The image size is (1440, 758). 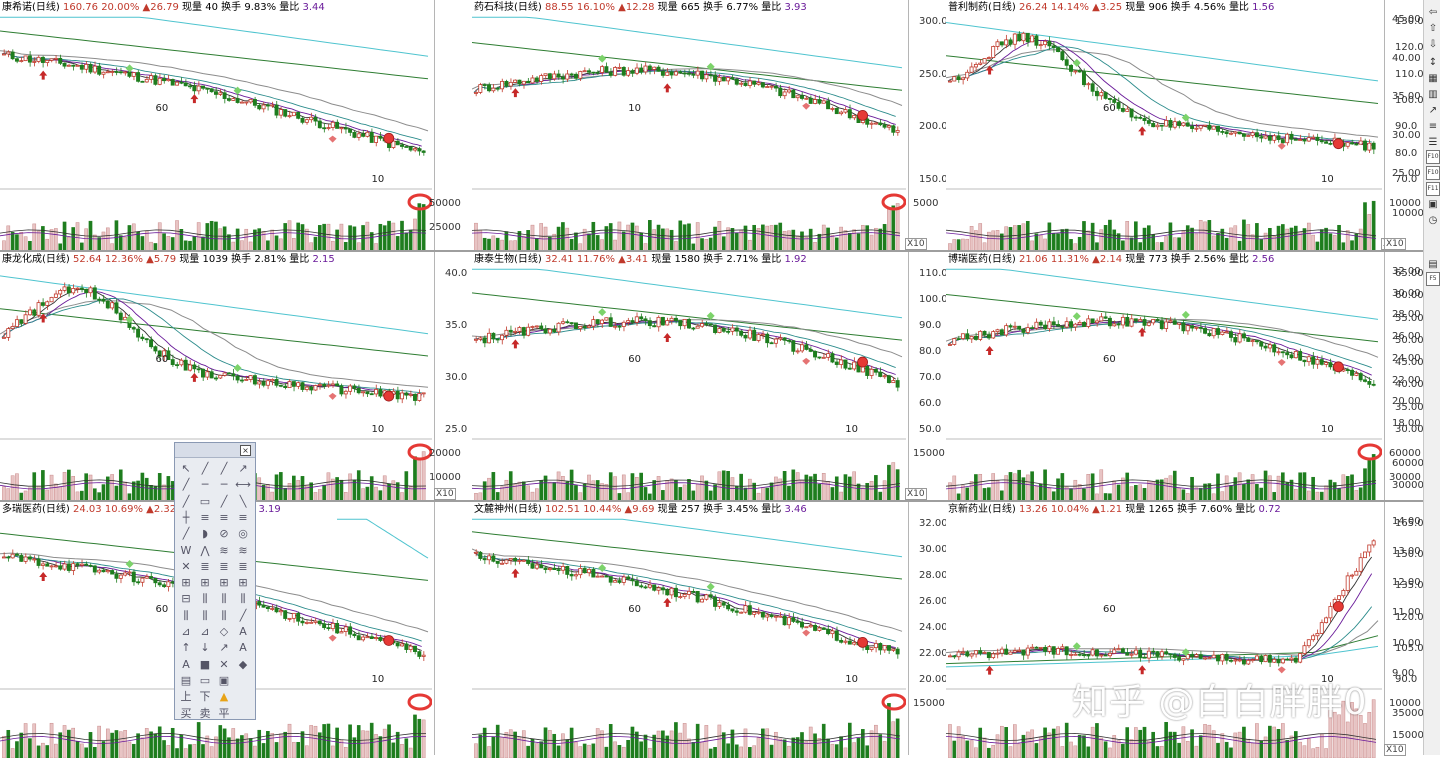 I want to click on f10-alt-icon: F10, so click(x=1433, y=173).